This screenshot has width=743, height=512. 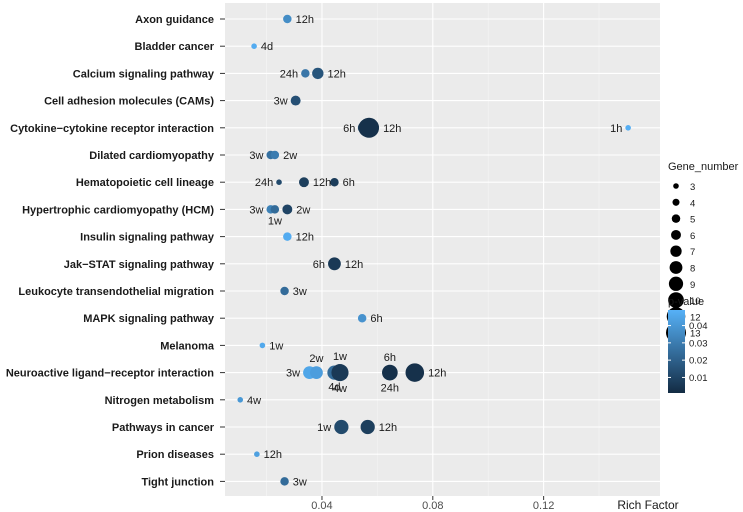 What do you see at coordinates (112, 129) in the screenshot?
I see `y-axis-label: Cytokine−cytokine receptor interaction` at bounding box center [112, 129].